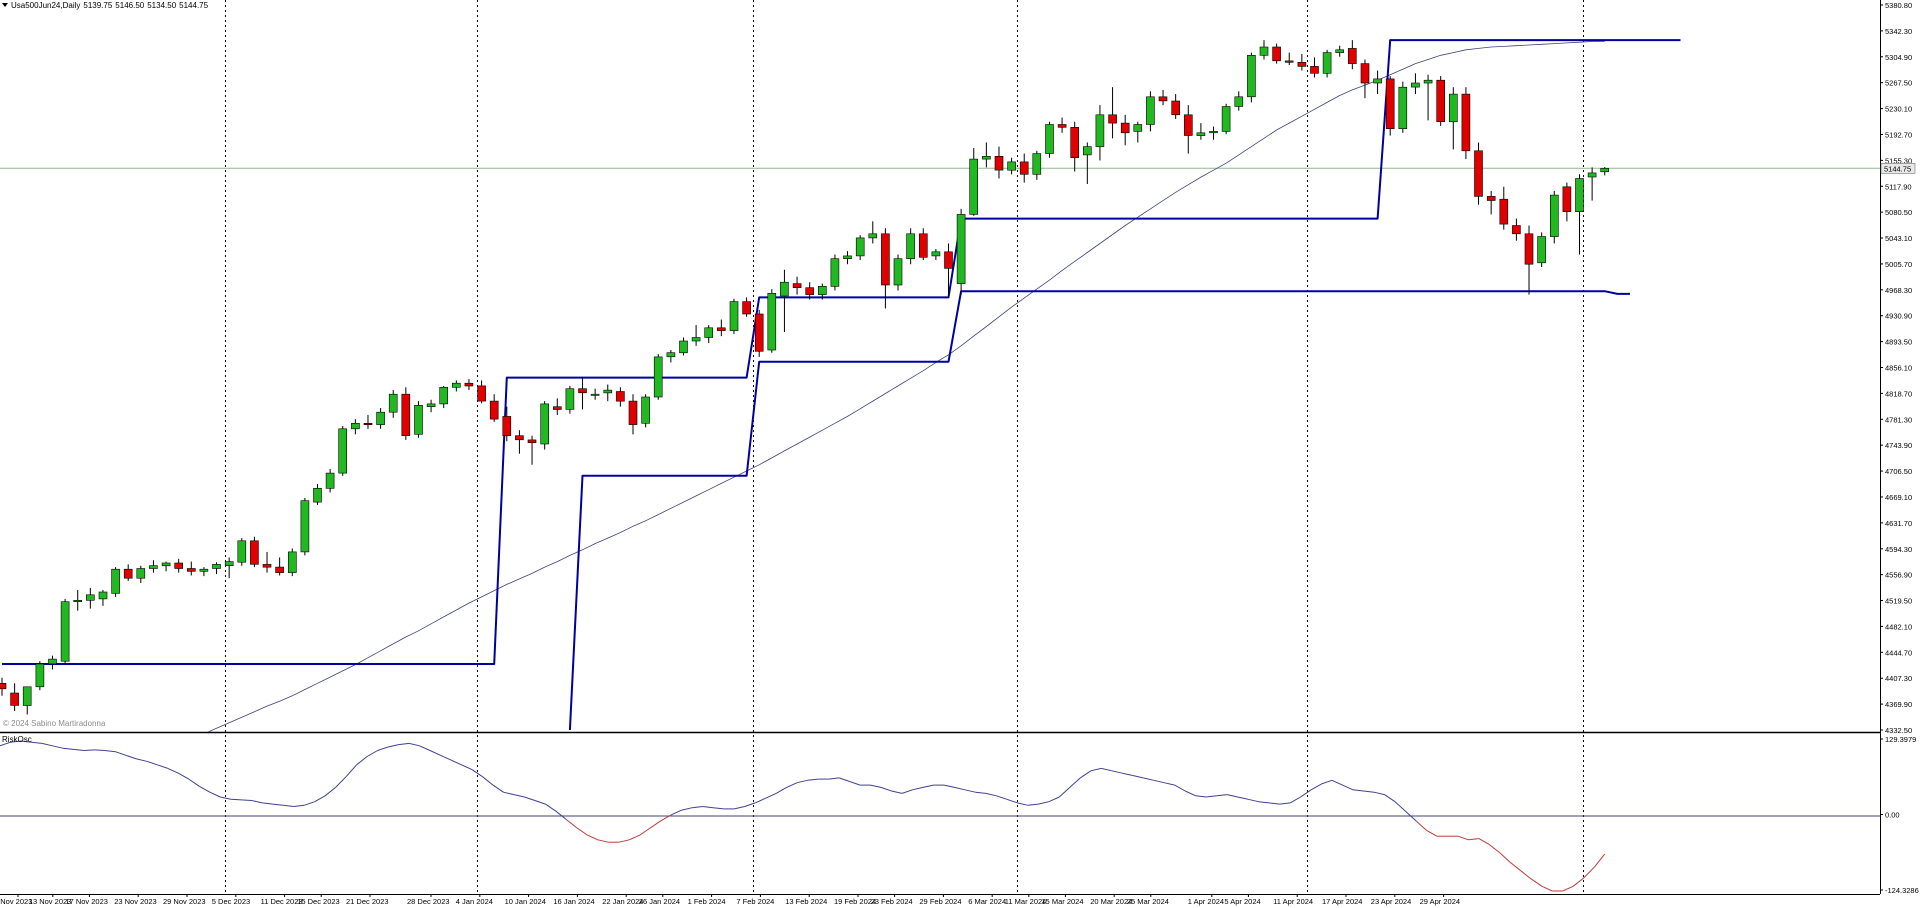 The image size is (1920, 908). What do you see at coordinates (1898, 316) in the screenshot?
I see `price-tick-label: 4930.90` at bounding box center [1898, 316].